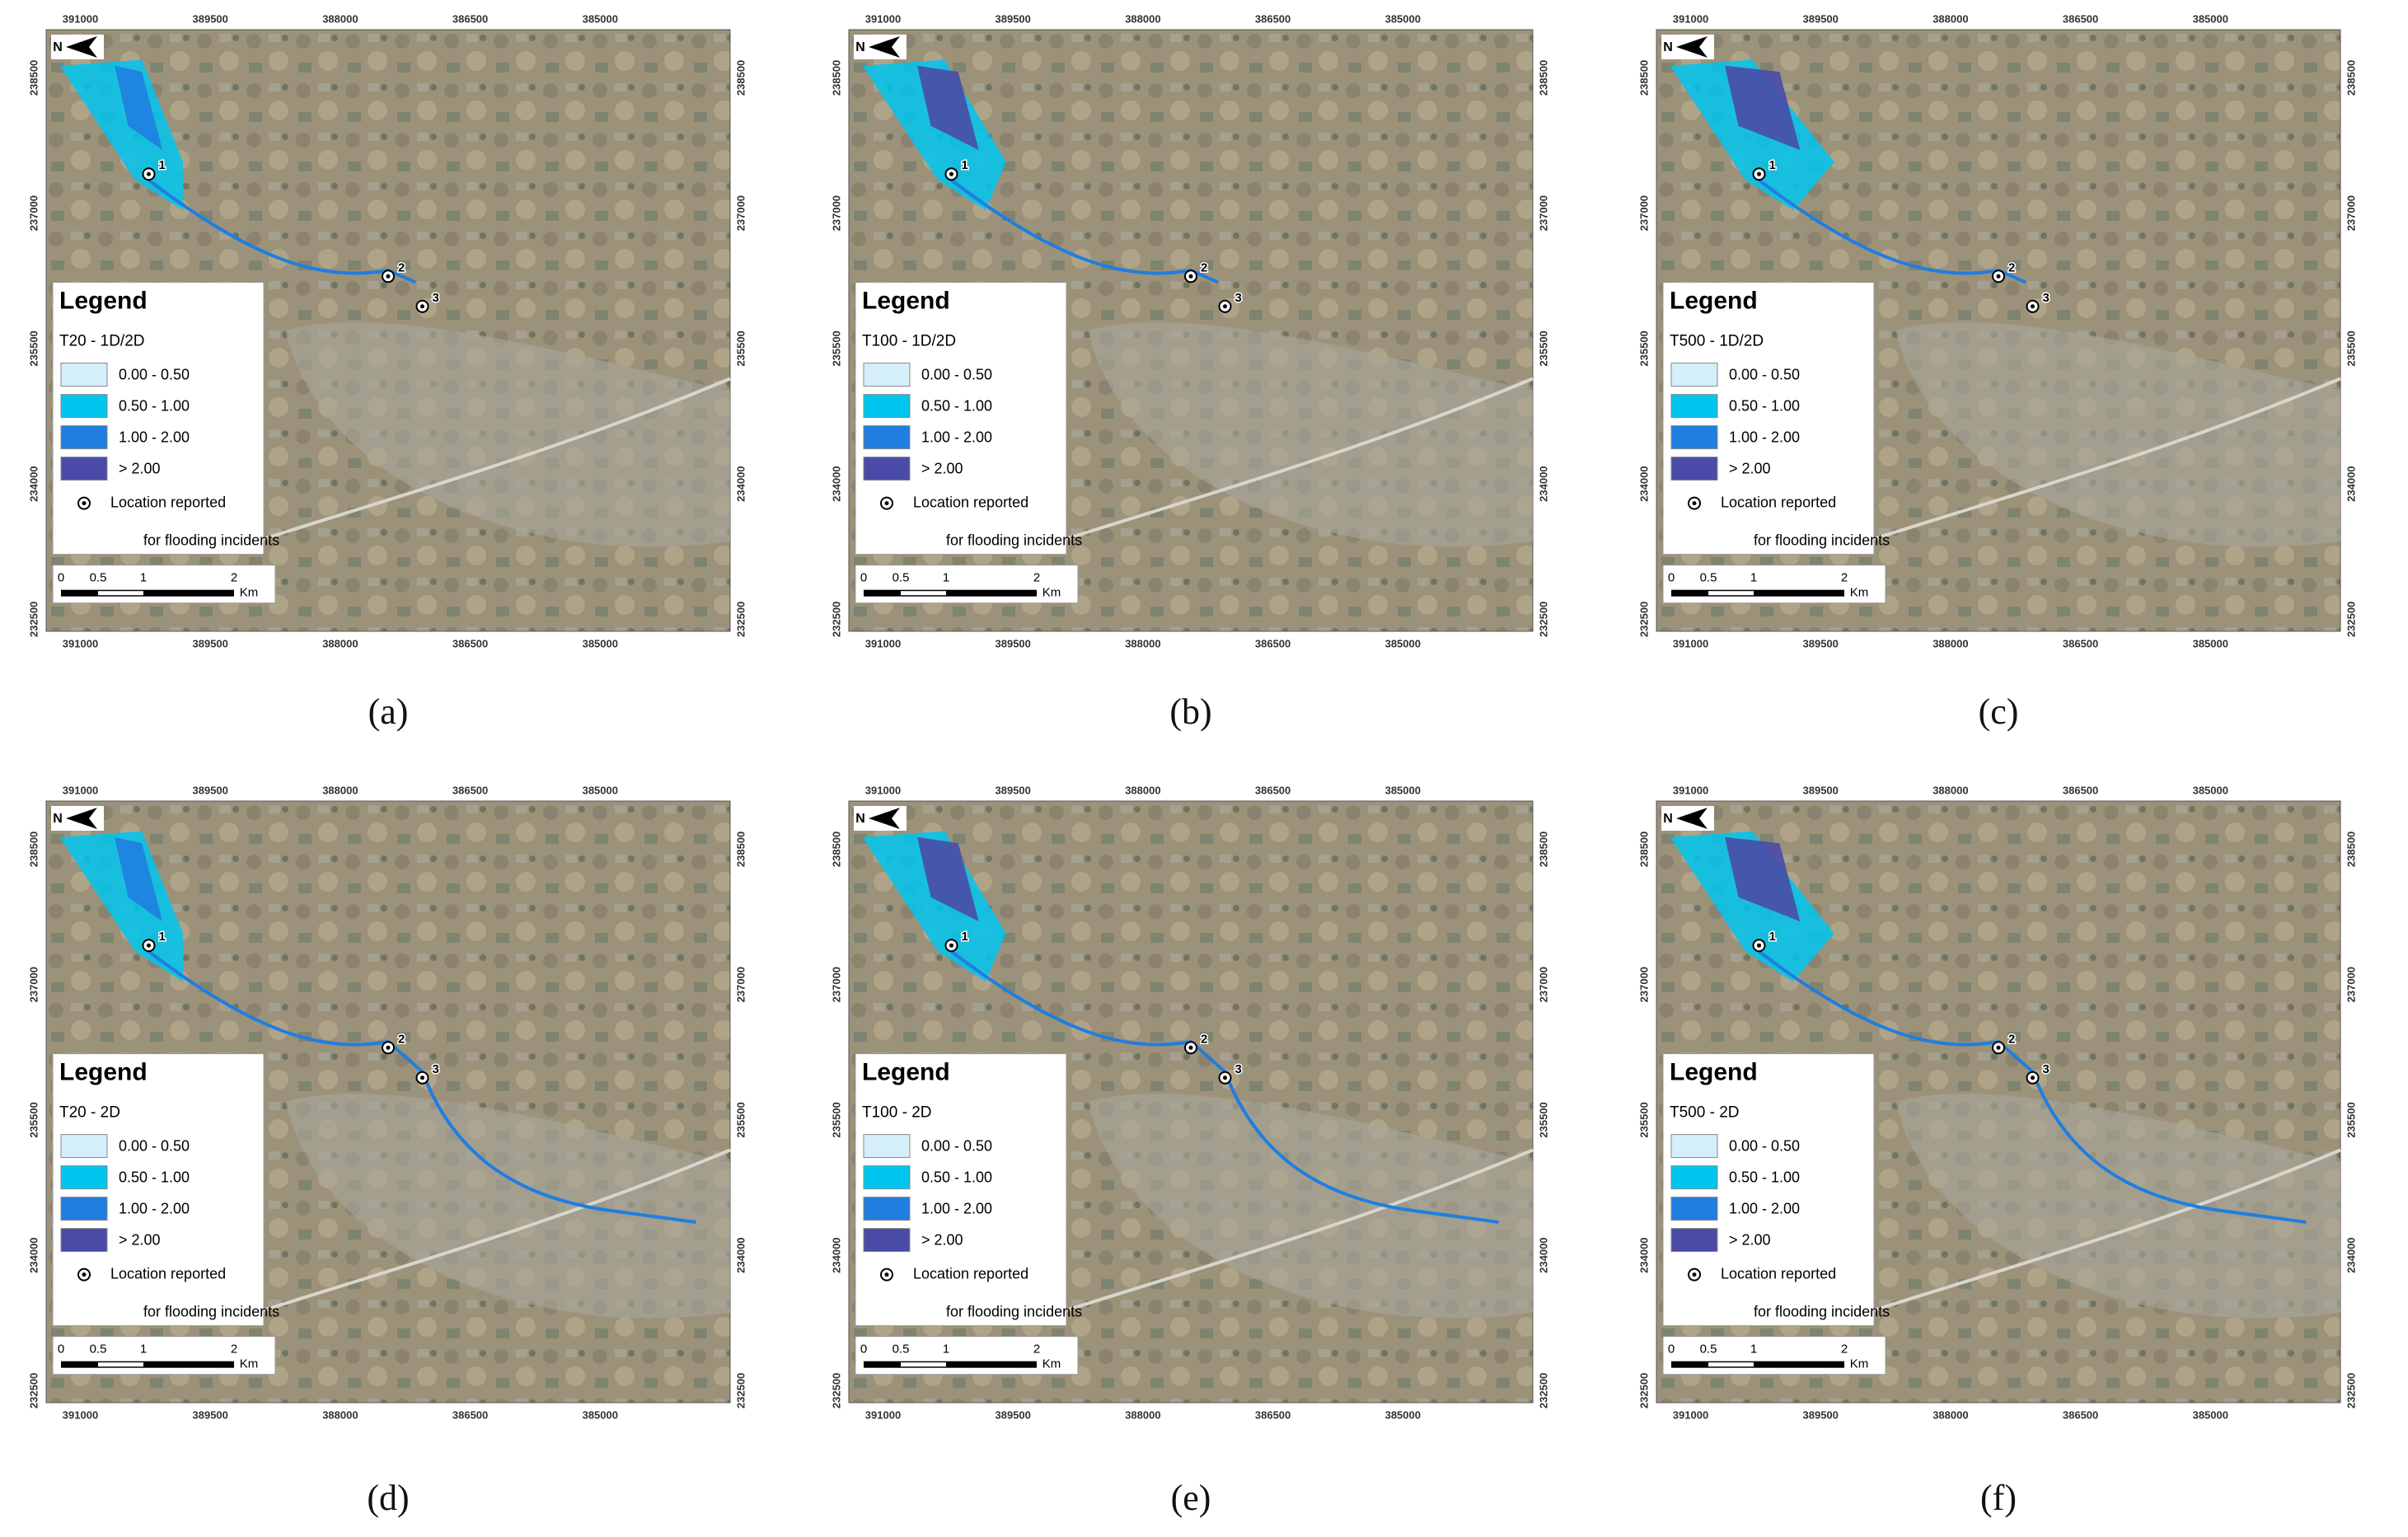 This screenshot has height=1537, width=2408. Describe the element at coordinates (1950, 790) in the screenshot. I see `x-coord-top: 388000` at that location.